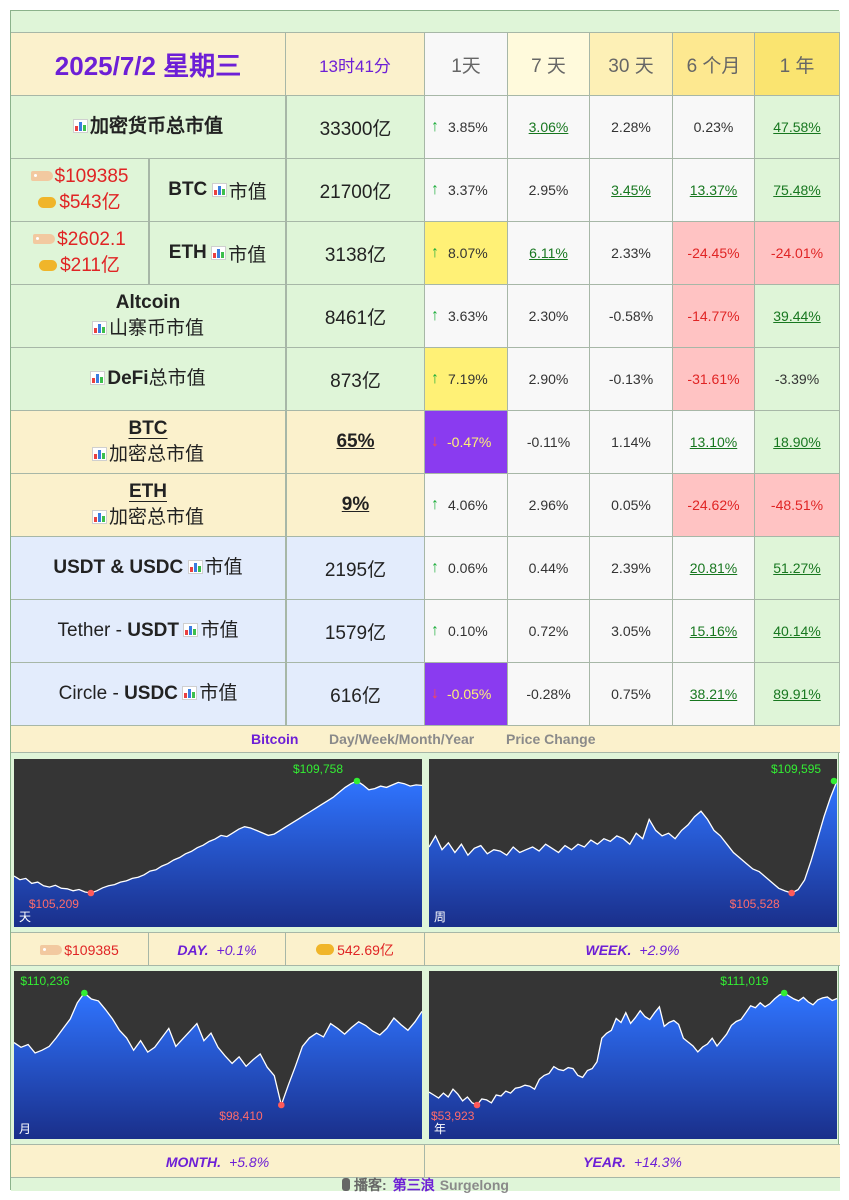  Describe the element at coordinates (44, 239) in the screenshot. I see `price-tag-icon` at that location.